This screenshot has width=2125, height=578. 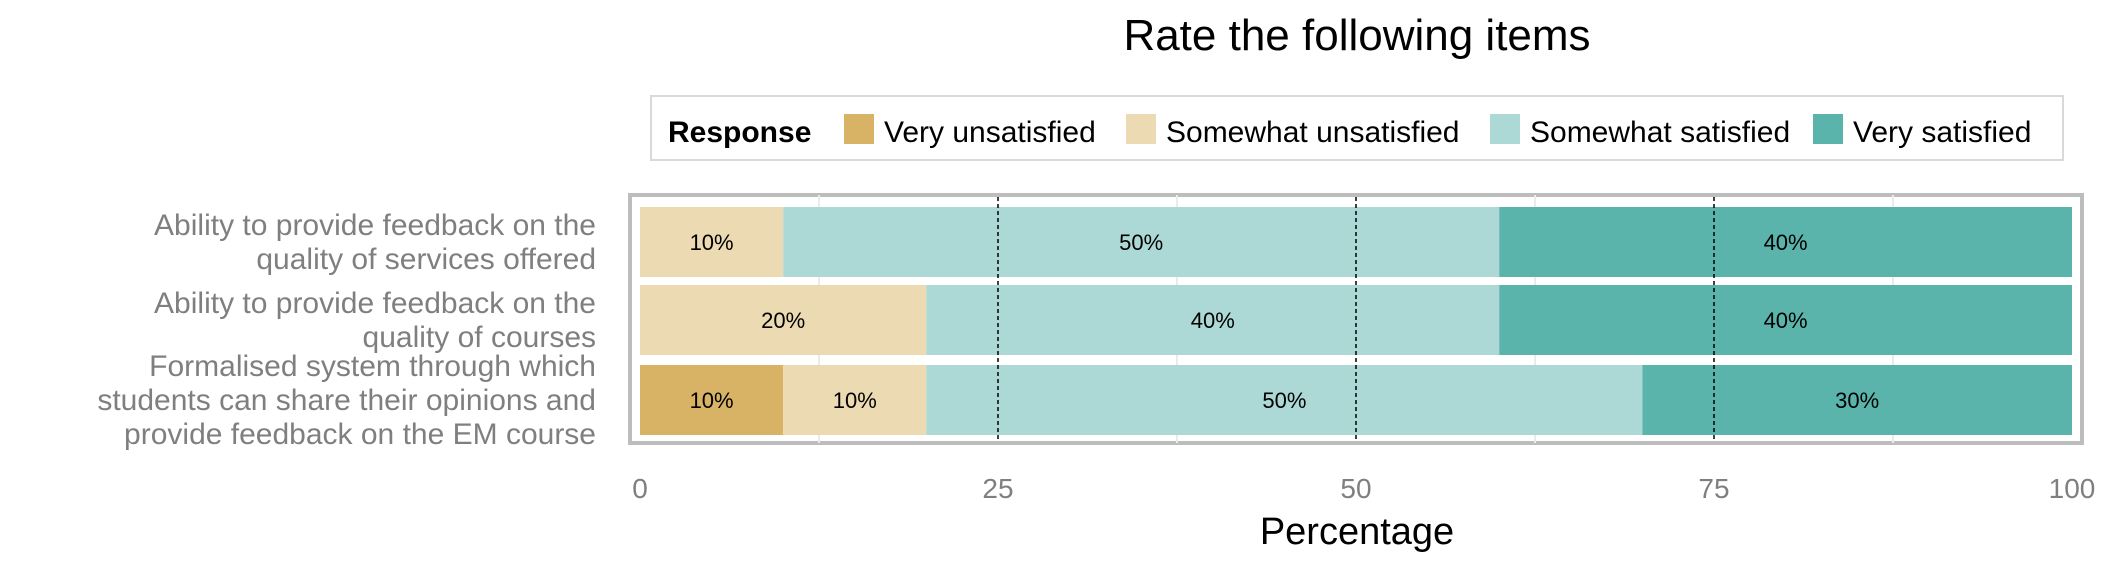 I want to click on x-tick-label: 25, so click(x=997, y=488).